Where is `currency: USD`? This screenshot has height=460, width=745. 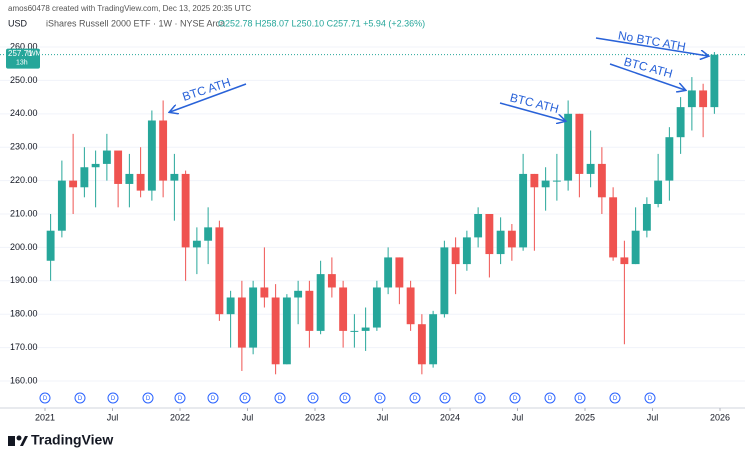
currency: USD is located at coordinates (18, 23).